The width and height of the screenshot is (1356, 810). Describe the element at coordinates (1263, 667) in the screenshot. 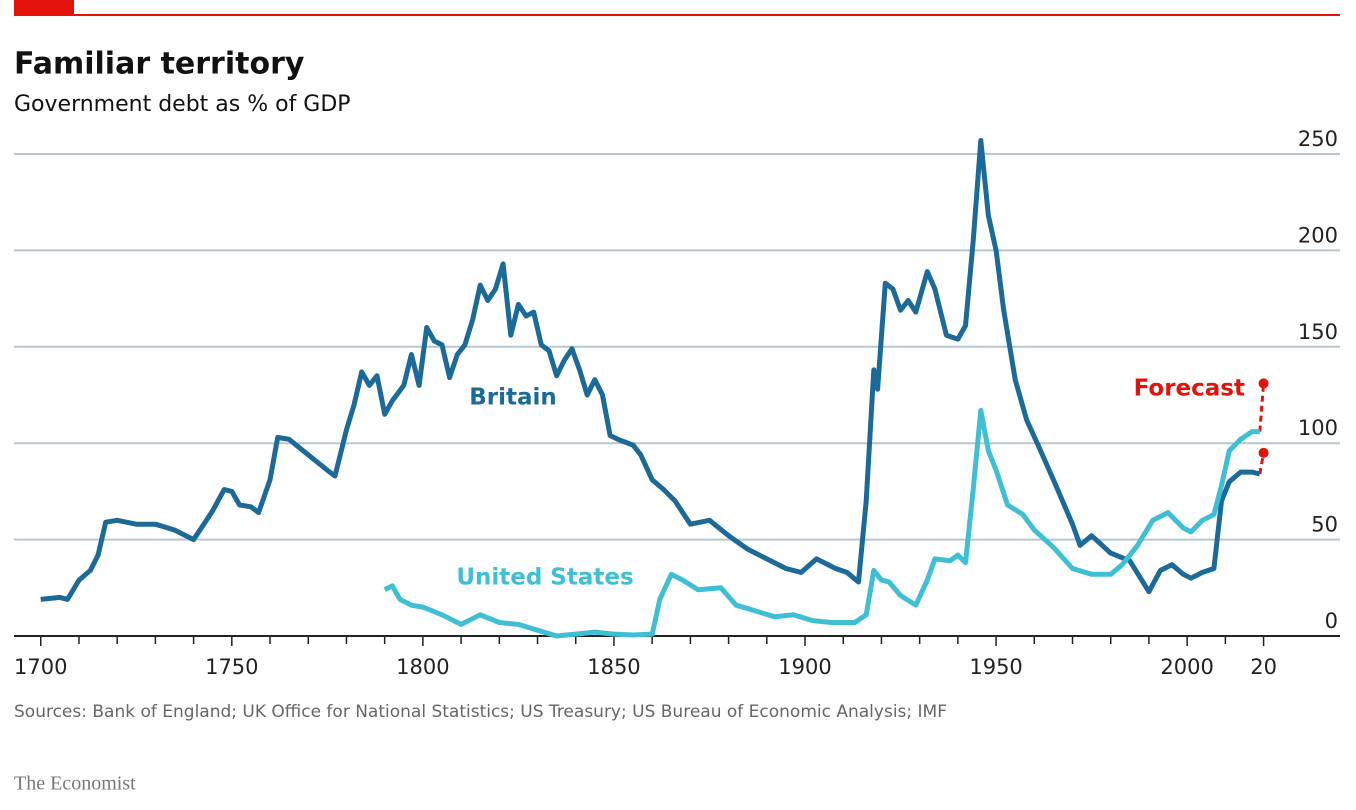

I see `x-tick-label: 20` at that location.